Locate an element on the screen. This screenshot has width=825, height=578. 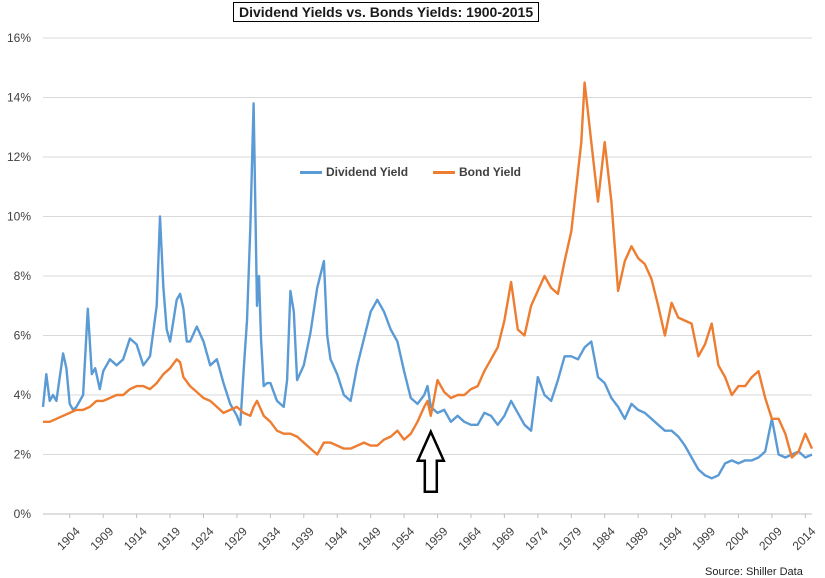
y-tick-label: 8% is located at coordinates (23, 276).